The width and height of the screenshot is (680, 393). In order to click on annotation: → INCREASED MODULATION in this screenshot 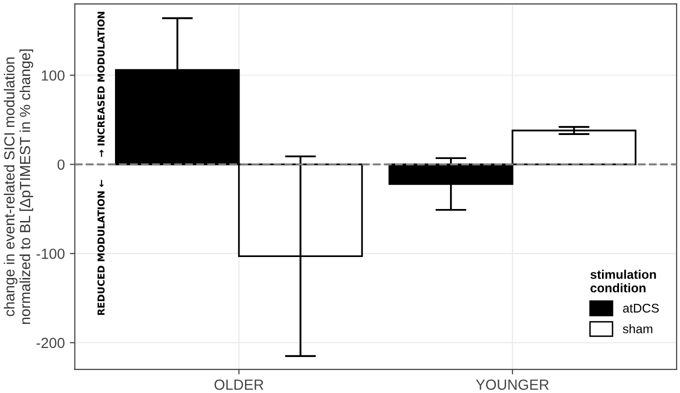, I will do `click(101, 84)`.